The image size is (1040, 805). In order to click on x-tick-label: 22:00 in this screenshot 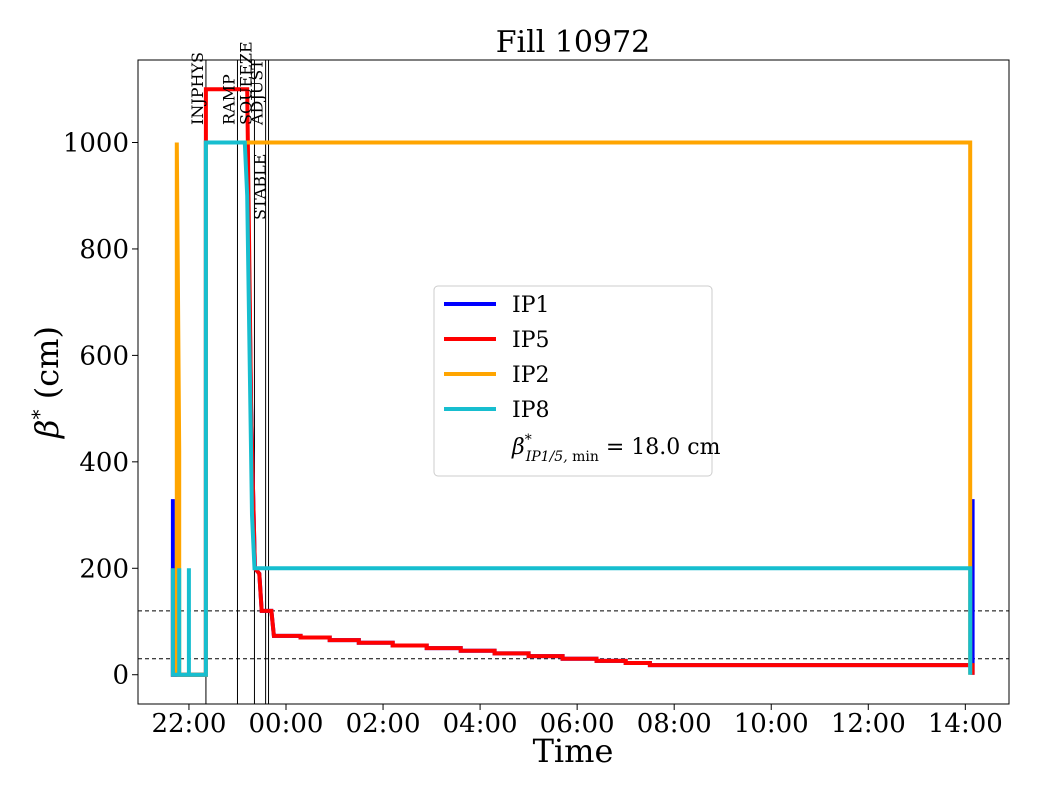, I will do `click(188, 724)`.